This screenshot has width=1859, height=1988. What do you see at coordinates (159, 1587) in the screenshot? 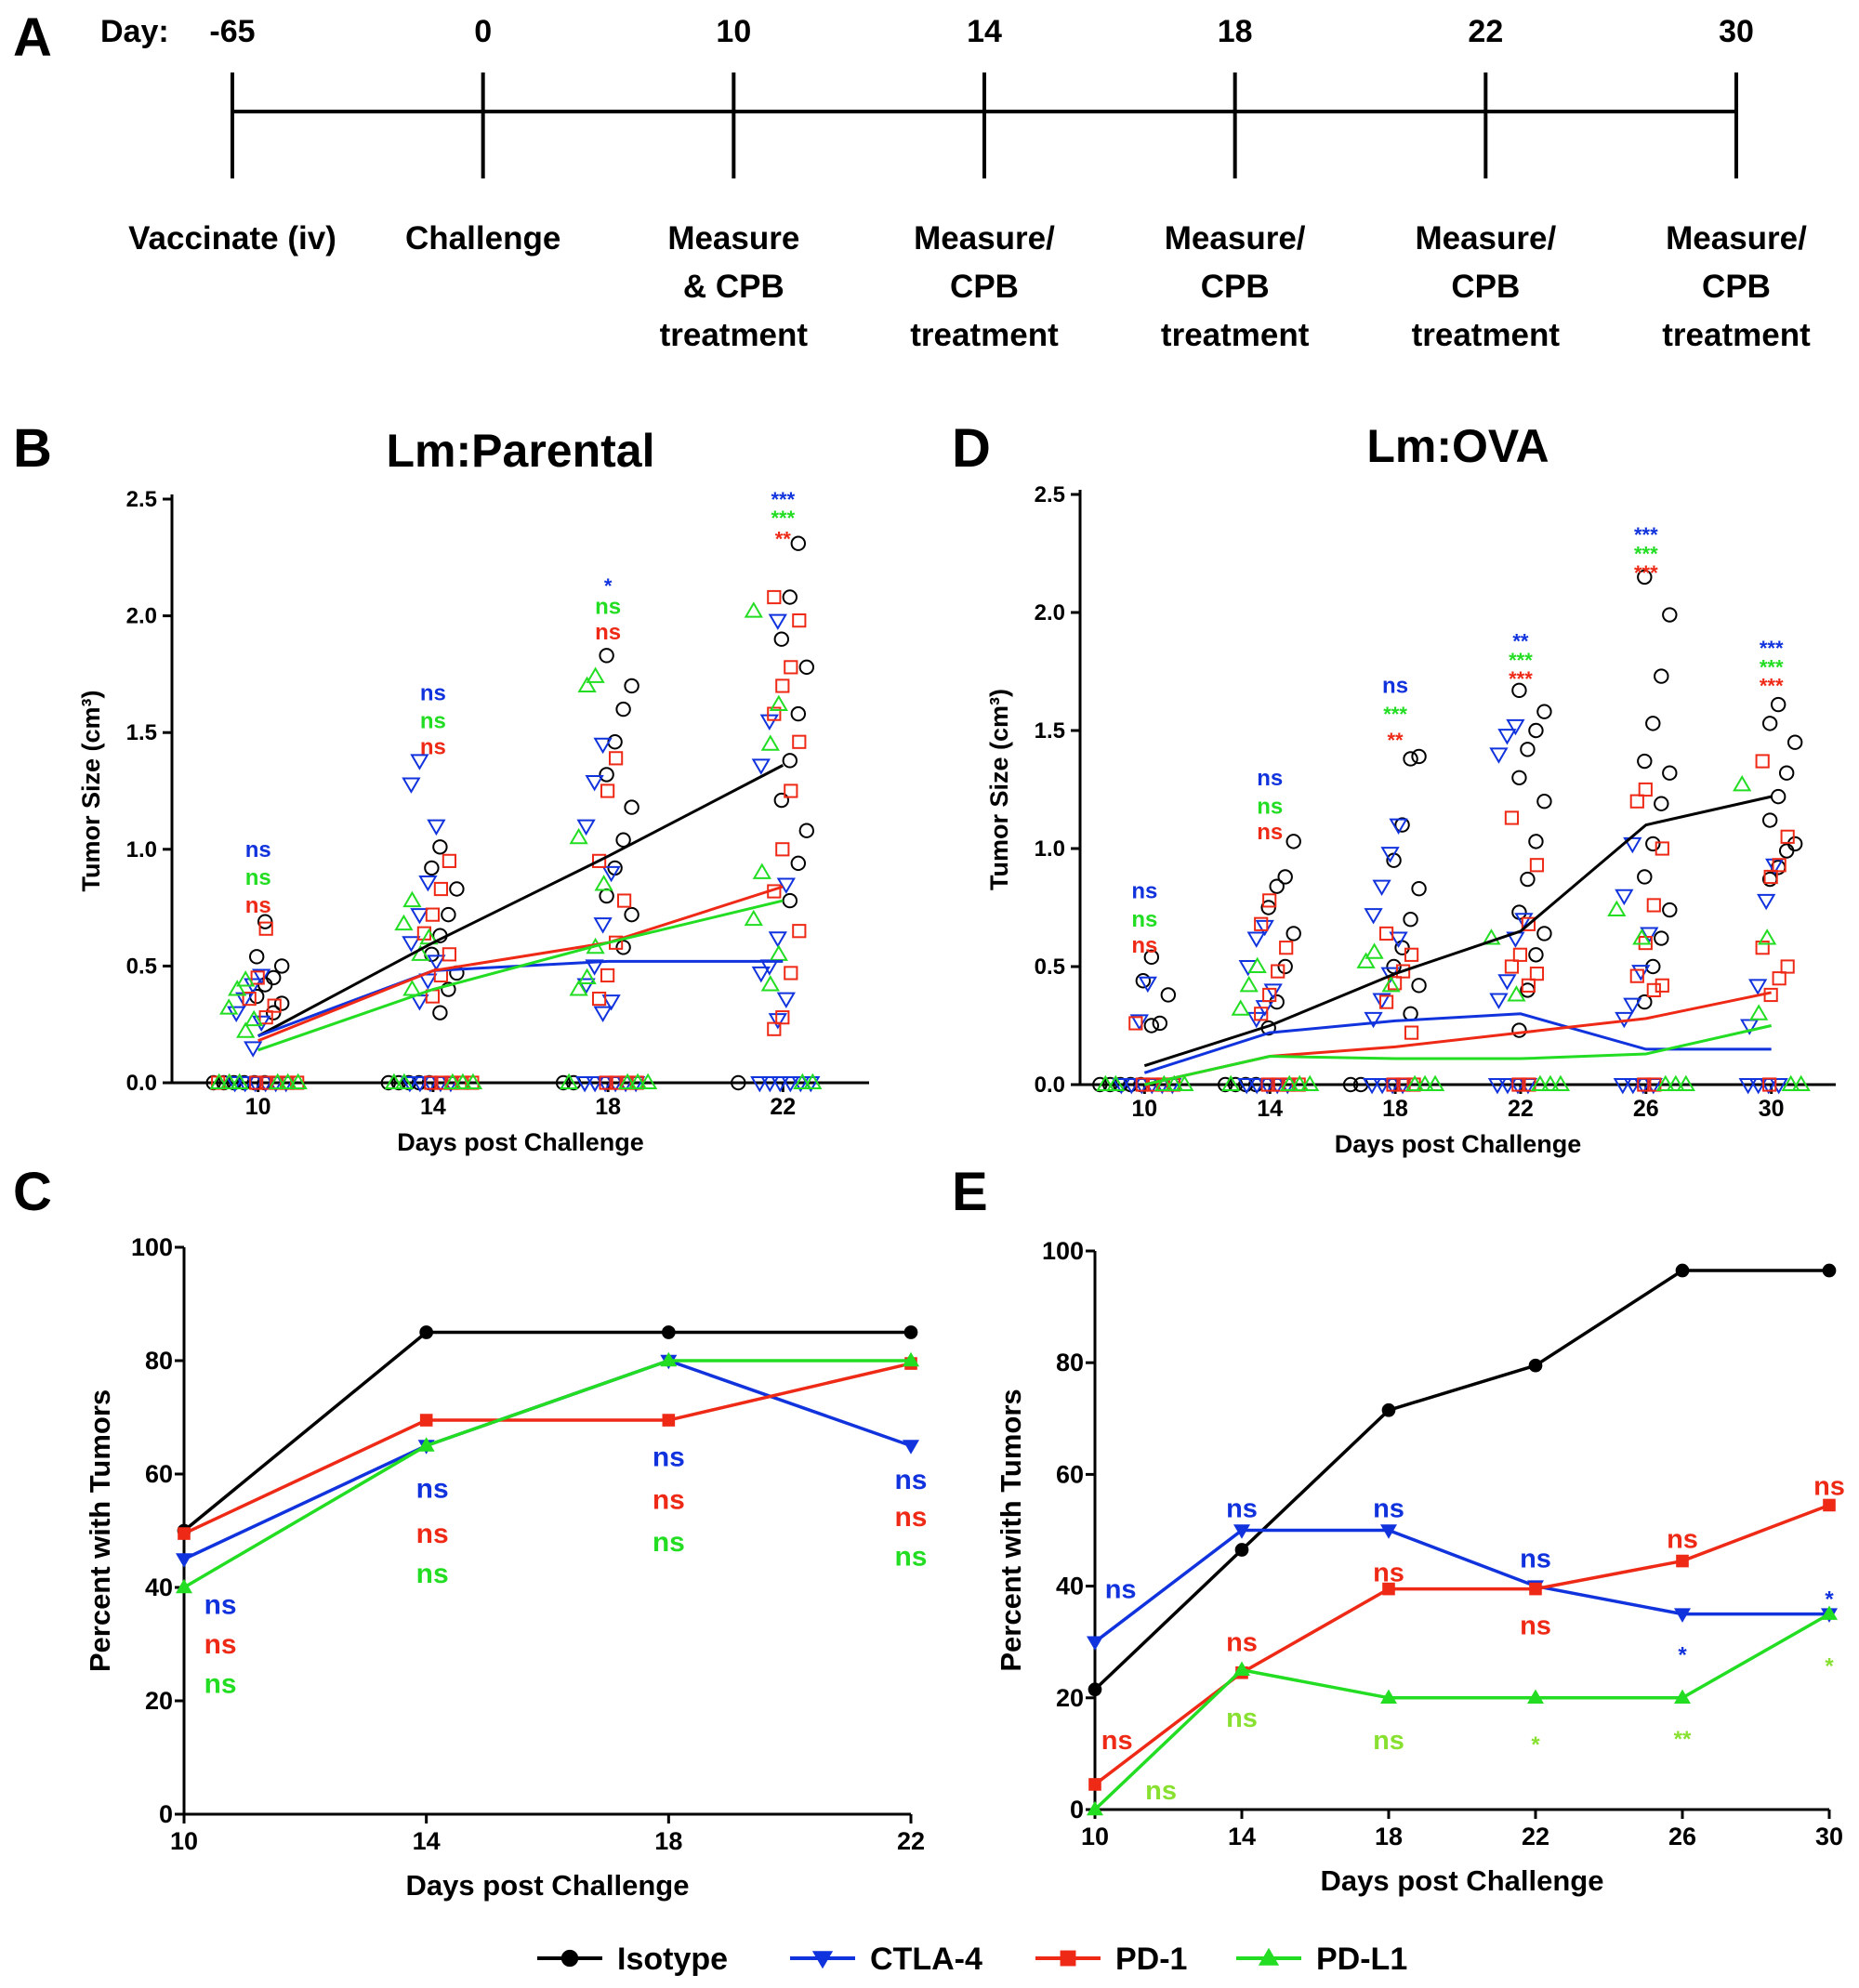
I see `y-tick-label: 40` at bounding box center [159, 1587].